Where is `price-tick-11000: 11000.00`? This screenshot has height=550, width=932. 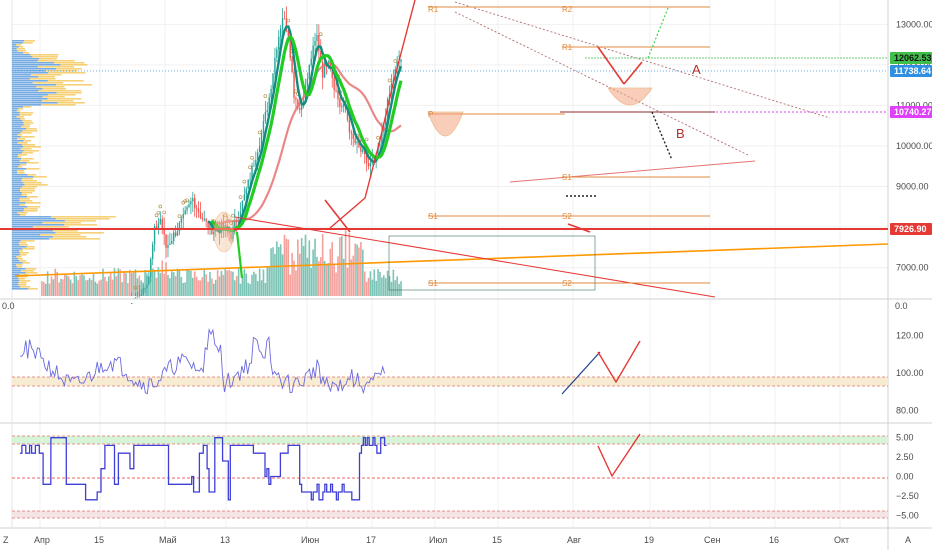 price-tick-11000: 11000.00 is located at coordinates (914, 105).